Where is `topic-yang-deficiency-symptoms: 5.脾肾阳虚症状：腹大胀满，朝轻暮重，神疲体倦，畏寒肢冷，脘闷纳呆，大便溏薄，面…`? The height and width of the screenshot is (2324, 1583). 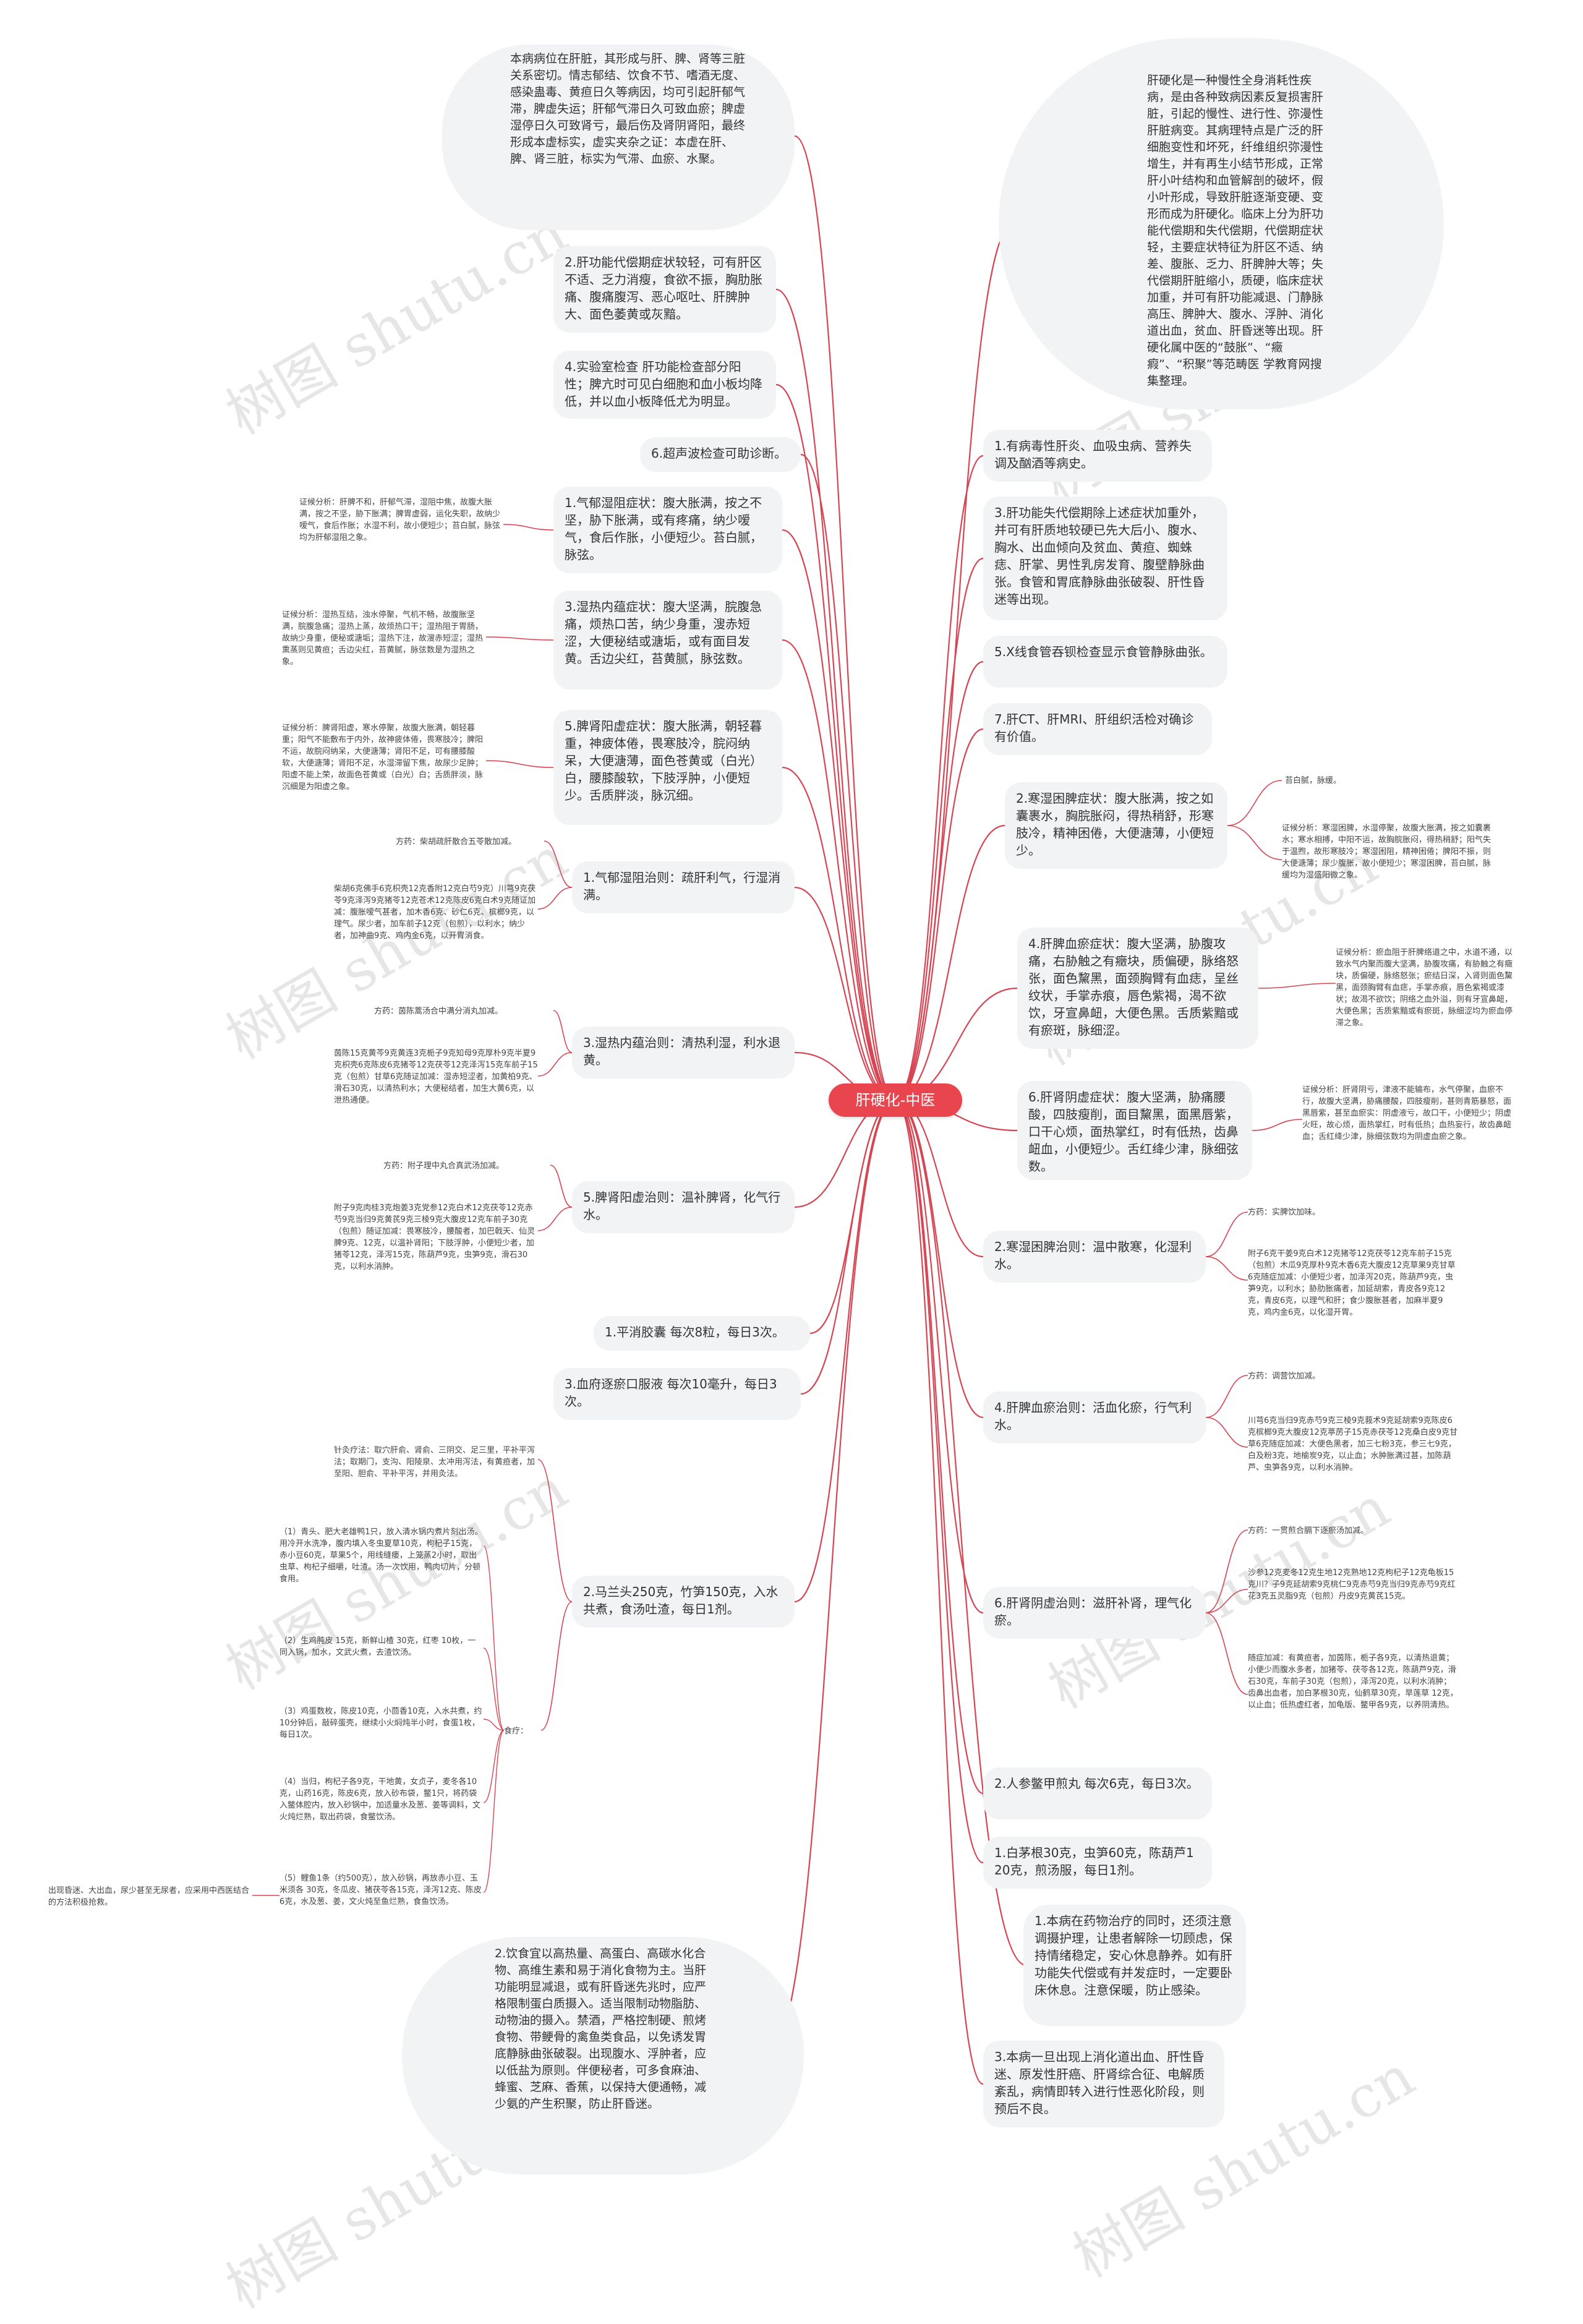 topic-yang-deficiency-symptoms: 5.脾肾阳虚症状：腹大胀满，朝轻暮重，神疲体倦，畏寒肢冷，脘闷纳呆，大便溏薄，面… is located at coordinates (667, 767).